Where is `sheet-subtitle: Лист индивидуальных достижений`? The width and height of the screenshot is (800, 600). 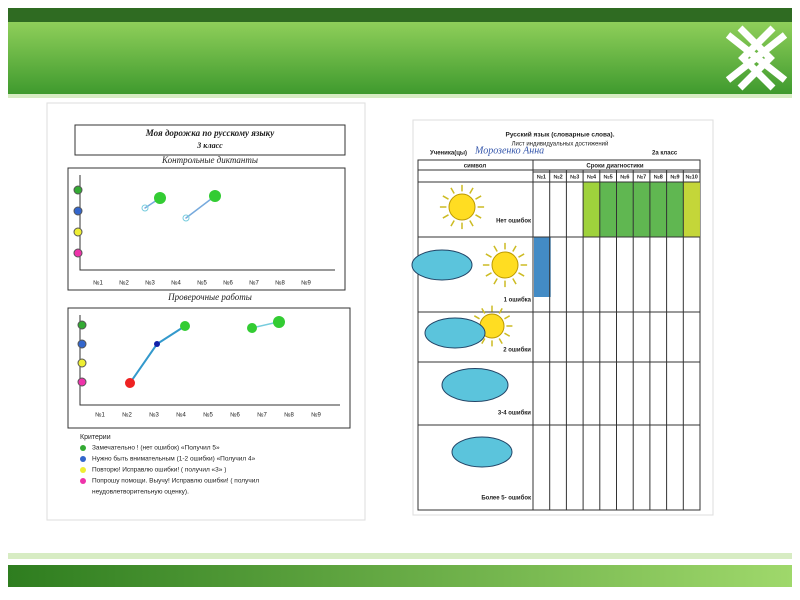 sheet-subtitle: Лист индивидуальных достижений is located at coordinates (560, 144).